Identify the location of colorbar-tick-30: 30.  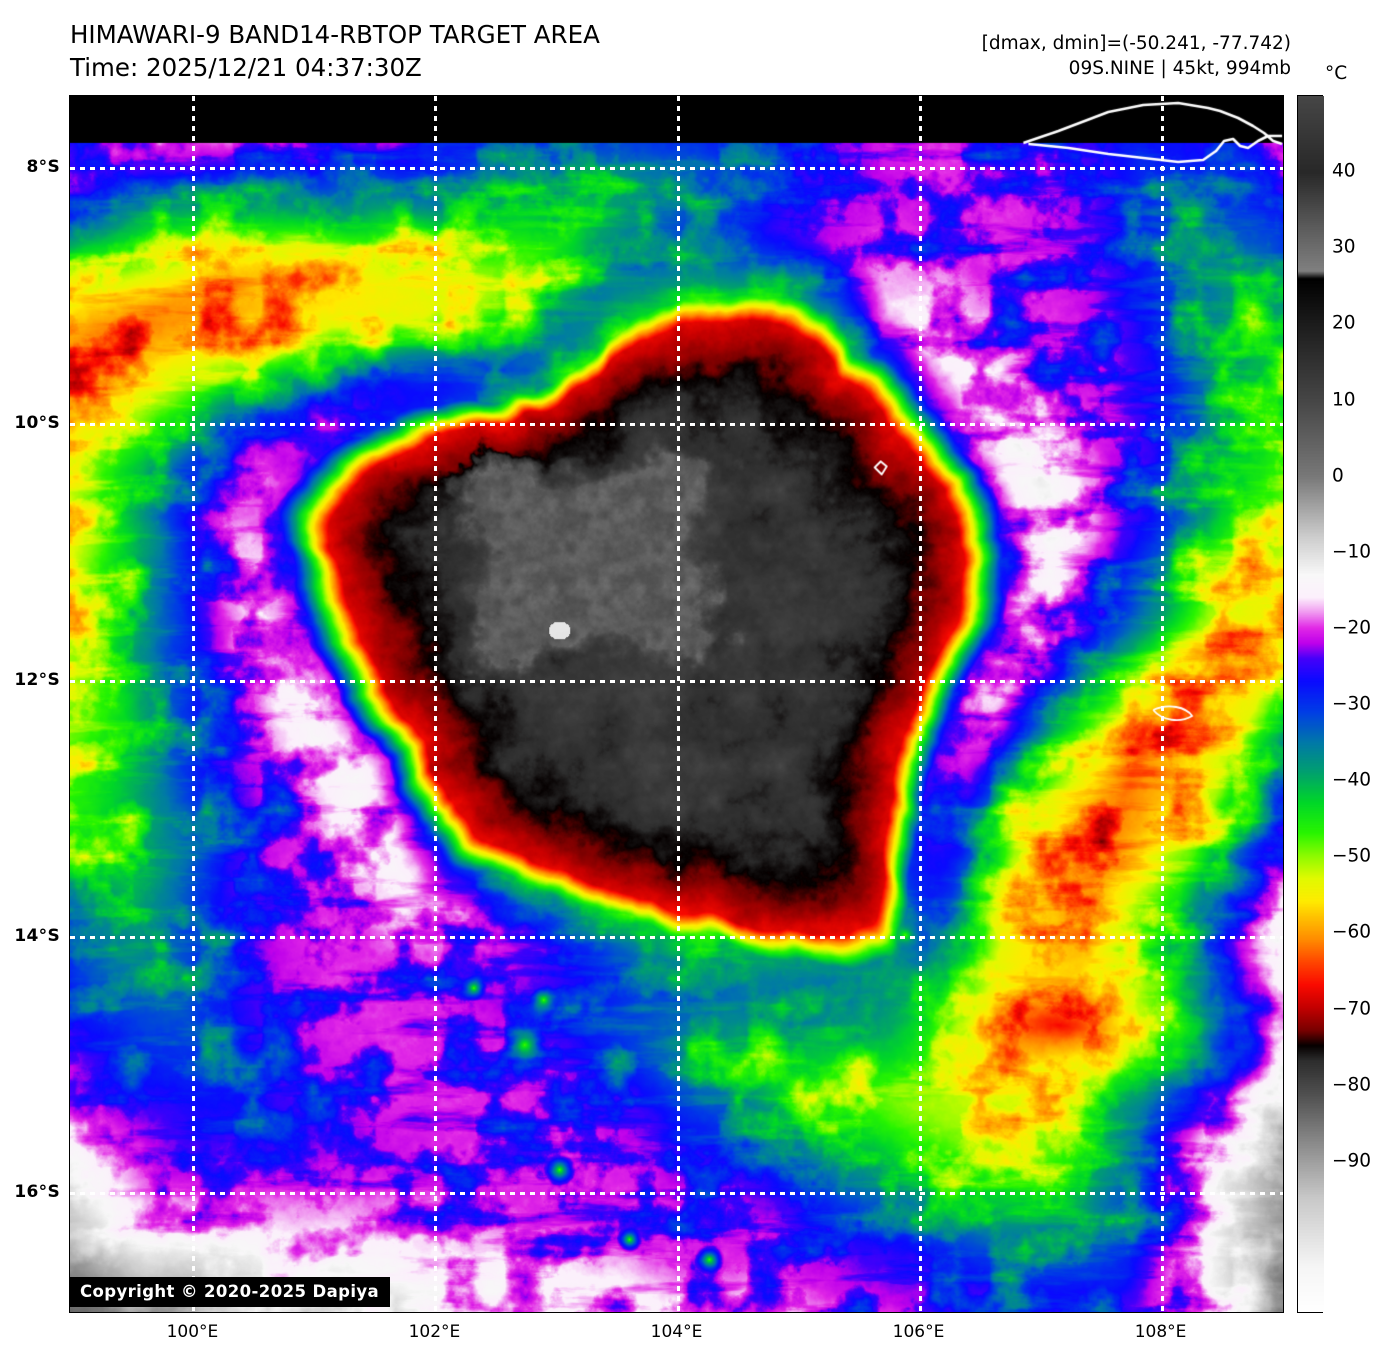
(1344, 247).